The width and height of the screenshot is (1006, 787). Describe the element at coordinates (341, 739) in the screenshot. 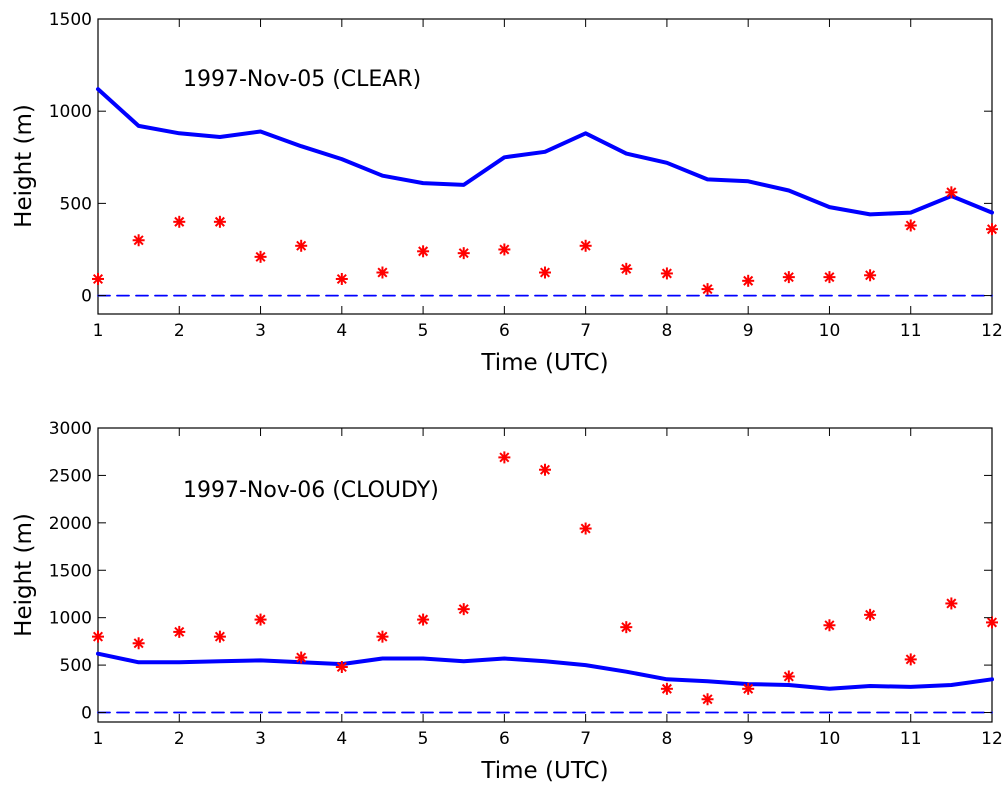

I see `x-tick-label: 4` at that location.